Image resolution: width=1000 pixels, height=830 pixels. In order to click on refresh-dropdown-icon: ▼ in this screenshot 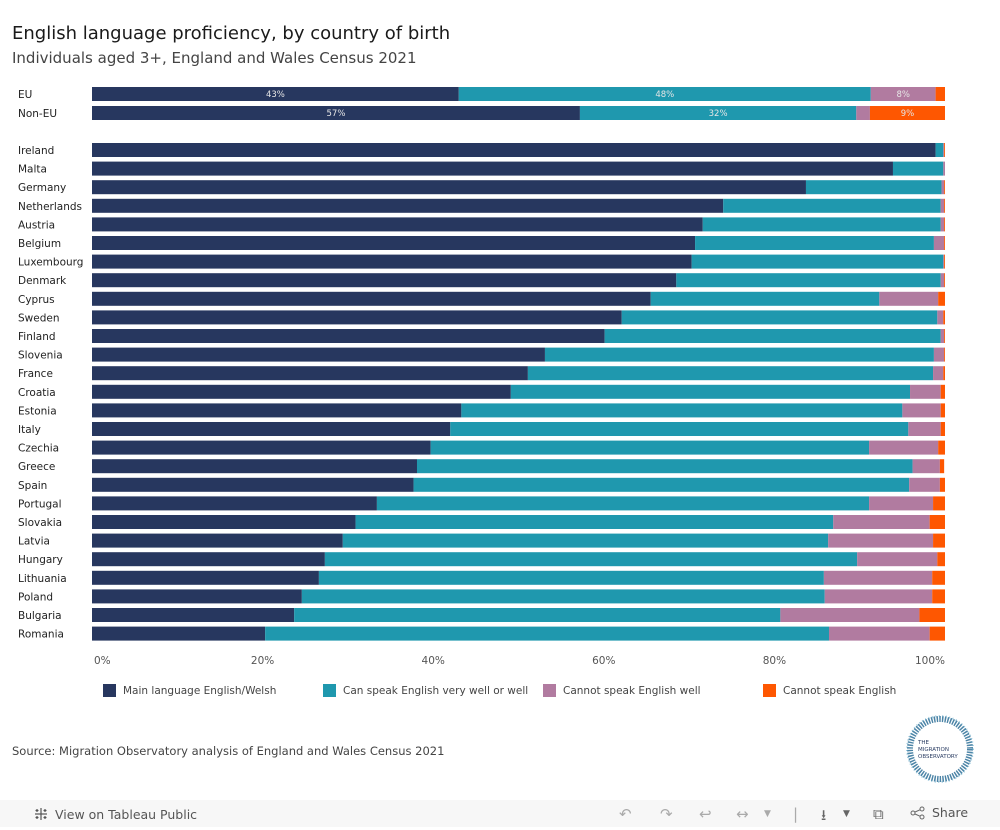, I will do `click(767, 814)`.